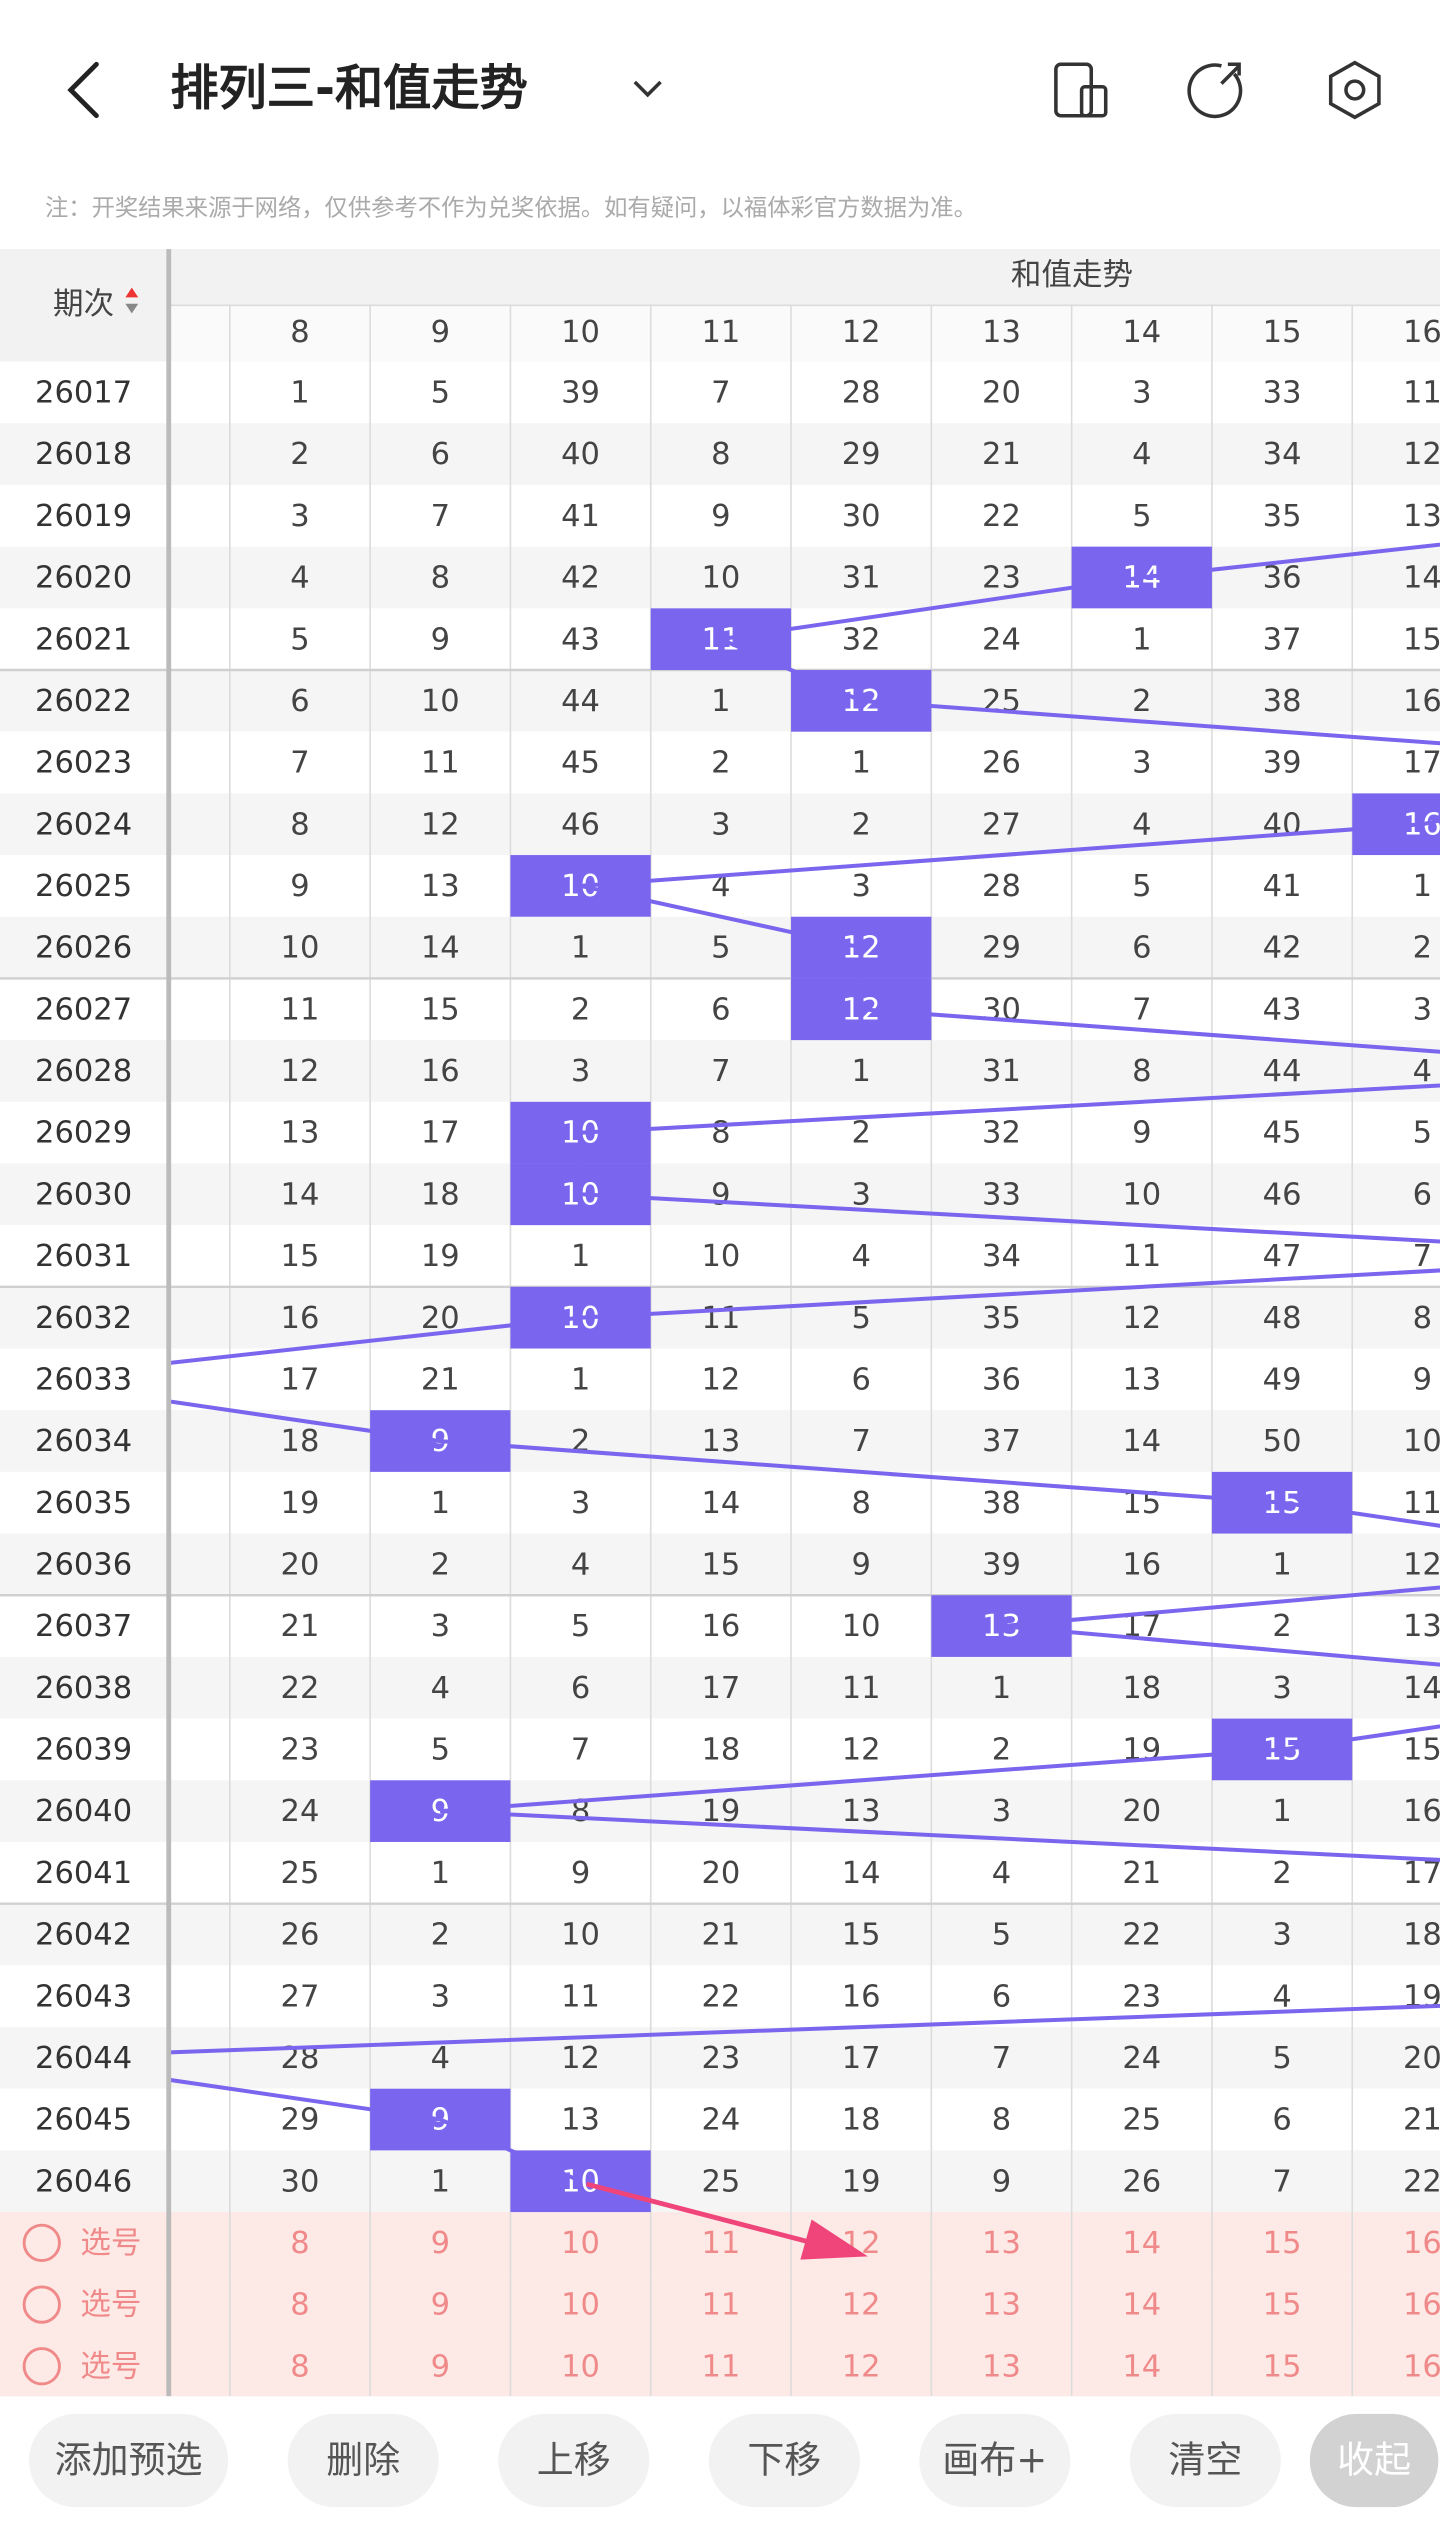 This screenshot has width=1440, height=2524. What do you see at coordinates (707, 2215) in the screenshot?
I see `annotation-arrow` at bounding box center [707, 2215].